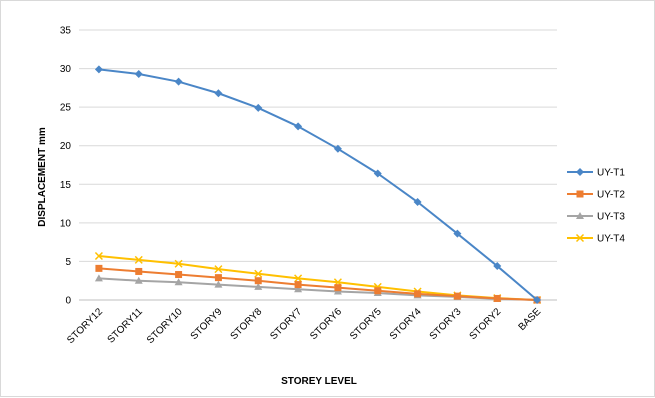 The image size is (655, 398). Describe the element at coordinates (66, 108) in the screenshot. I see `y-tick-label: 25` at that location.